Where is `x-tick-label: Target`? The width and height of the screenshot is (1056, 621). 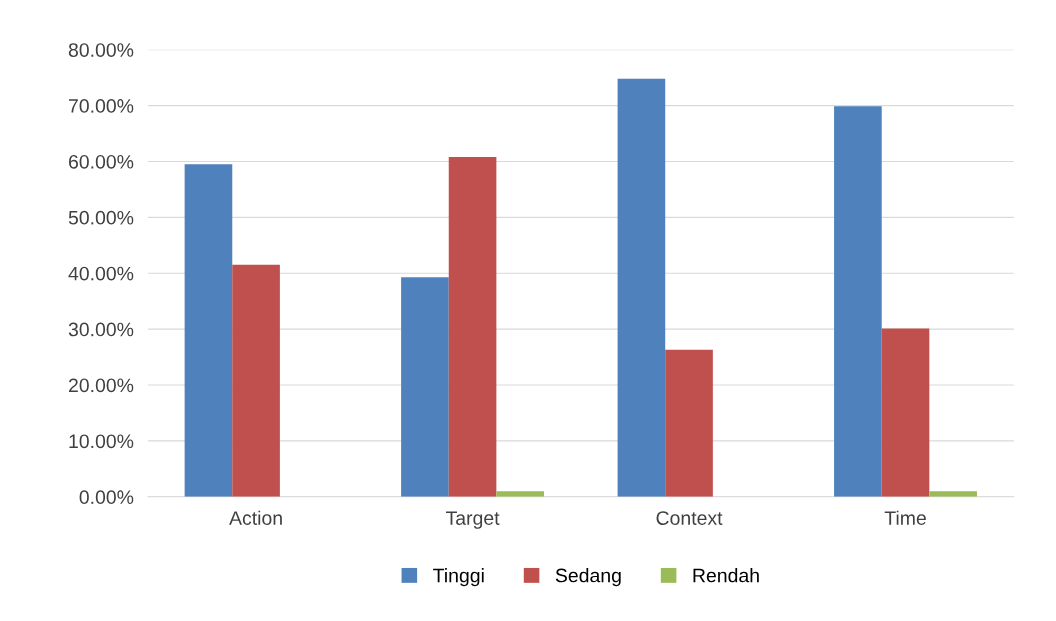 x-tick-label: Target is located at coordinates (472, 520).